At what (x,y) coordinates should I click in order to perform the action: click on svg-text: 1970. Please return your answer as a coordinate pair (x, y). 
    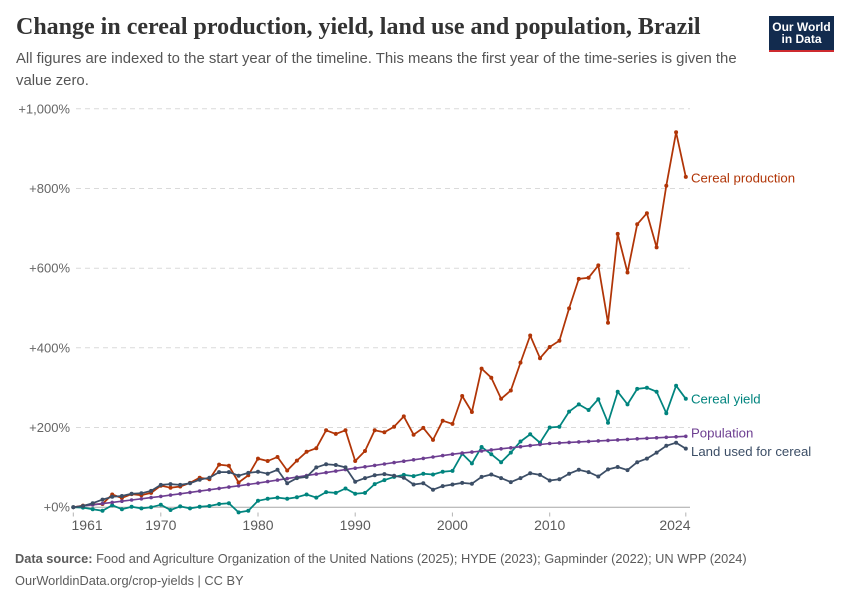
    Looking at the image, I should click on (160, 525).